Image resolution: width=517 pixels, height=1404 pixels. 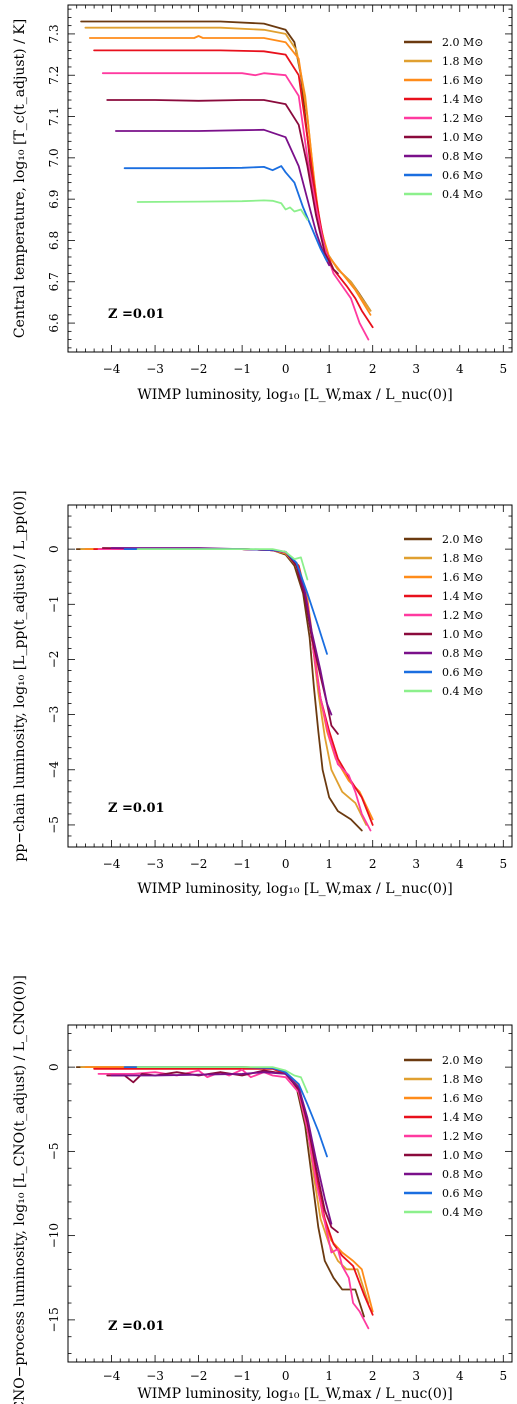 What do you see at coordinates (54, 770) in the screenshot?
I see `y-tick-label: −4` at bounding box center [54, 770].